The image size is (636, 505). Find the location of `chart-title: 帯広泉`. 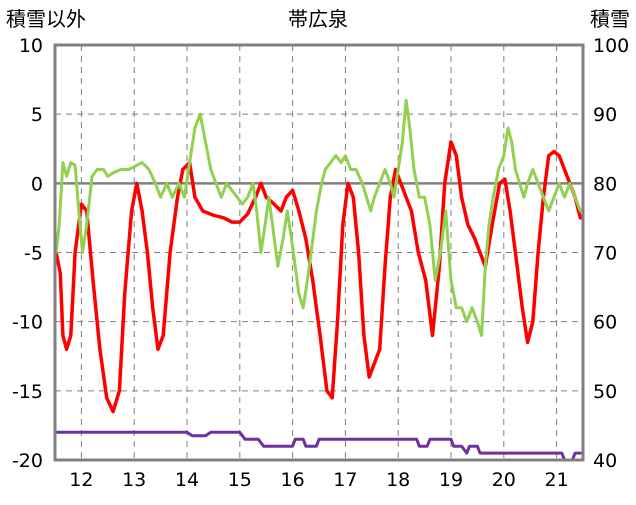

chart-title: 帯広泉 is located at coordinates (318, 19).